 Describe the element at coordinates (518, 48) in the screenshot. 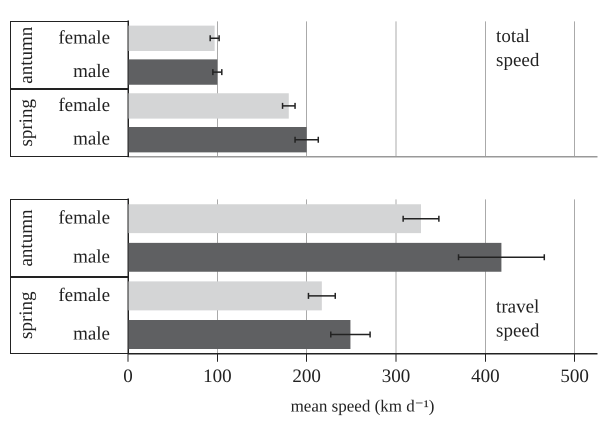

I see `annotation: total speed` at that location.